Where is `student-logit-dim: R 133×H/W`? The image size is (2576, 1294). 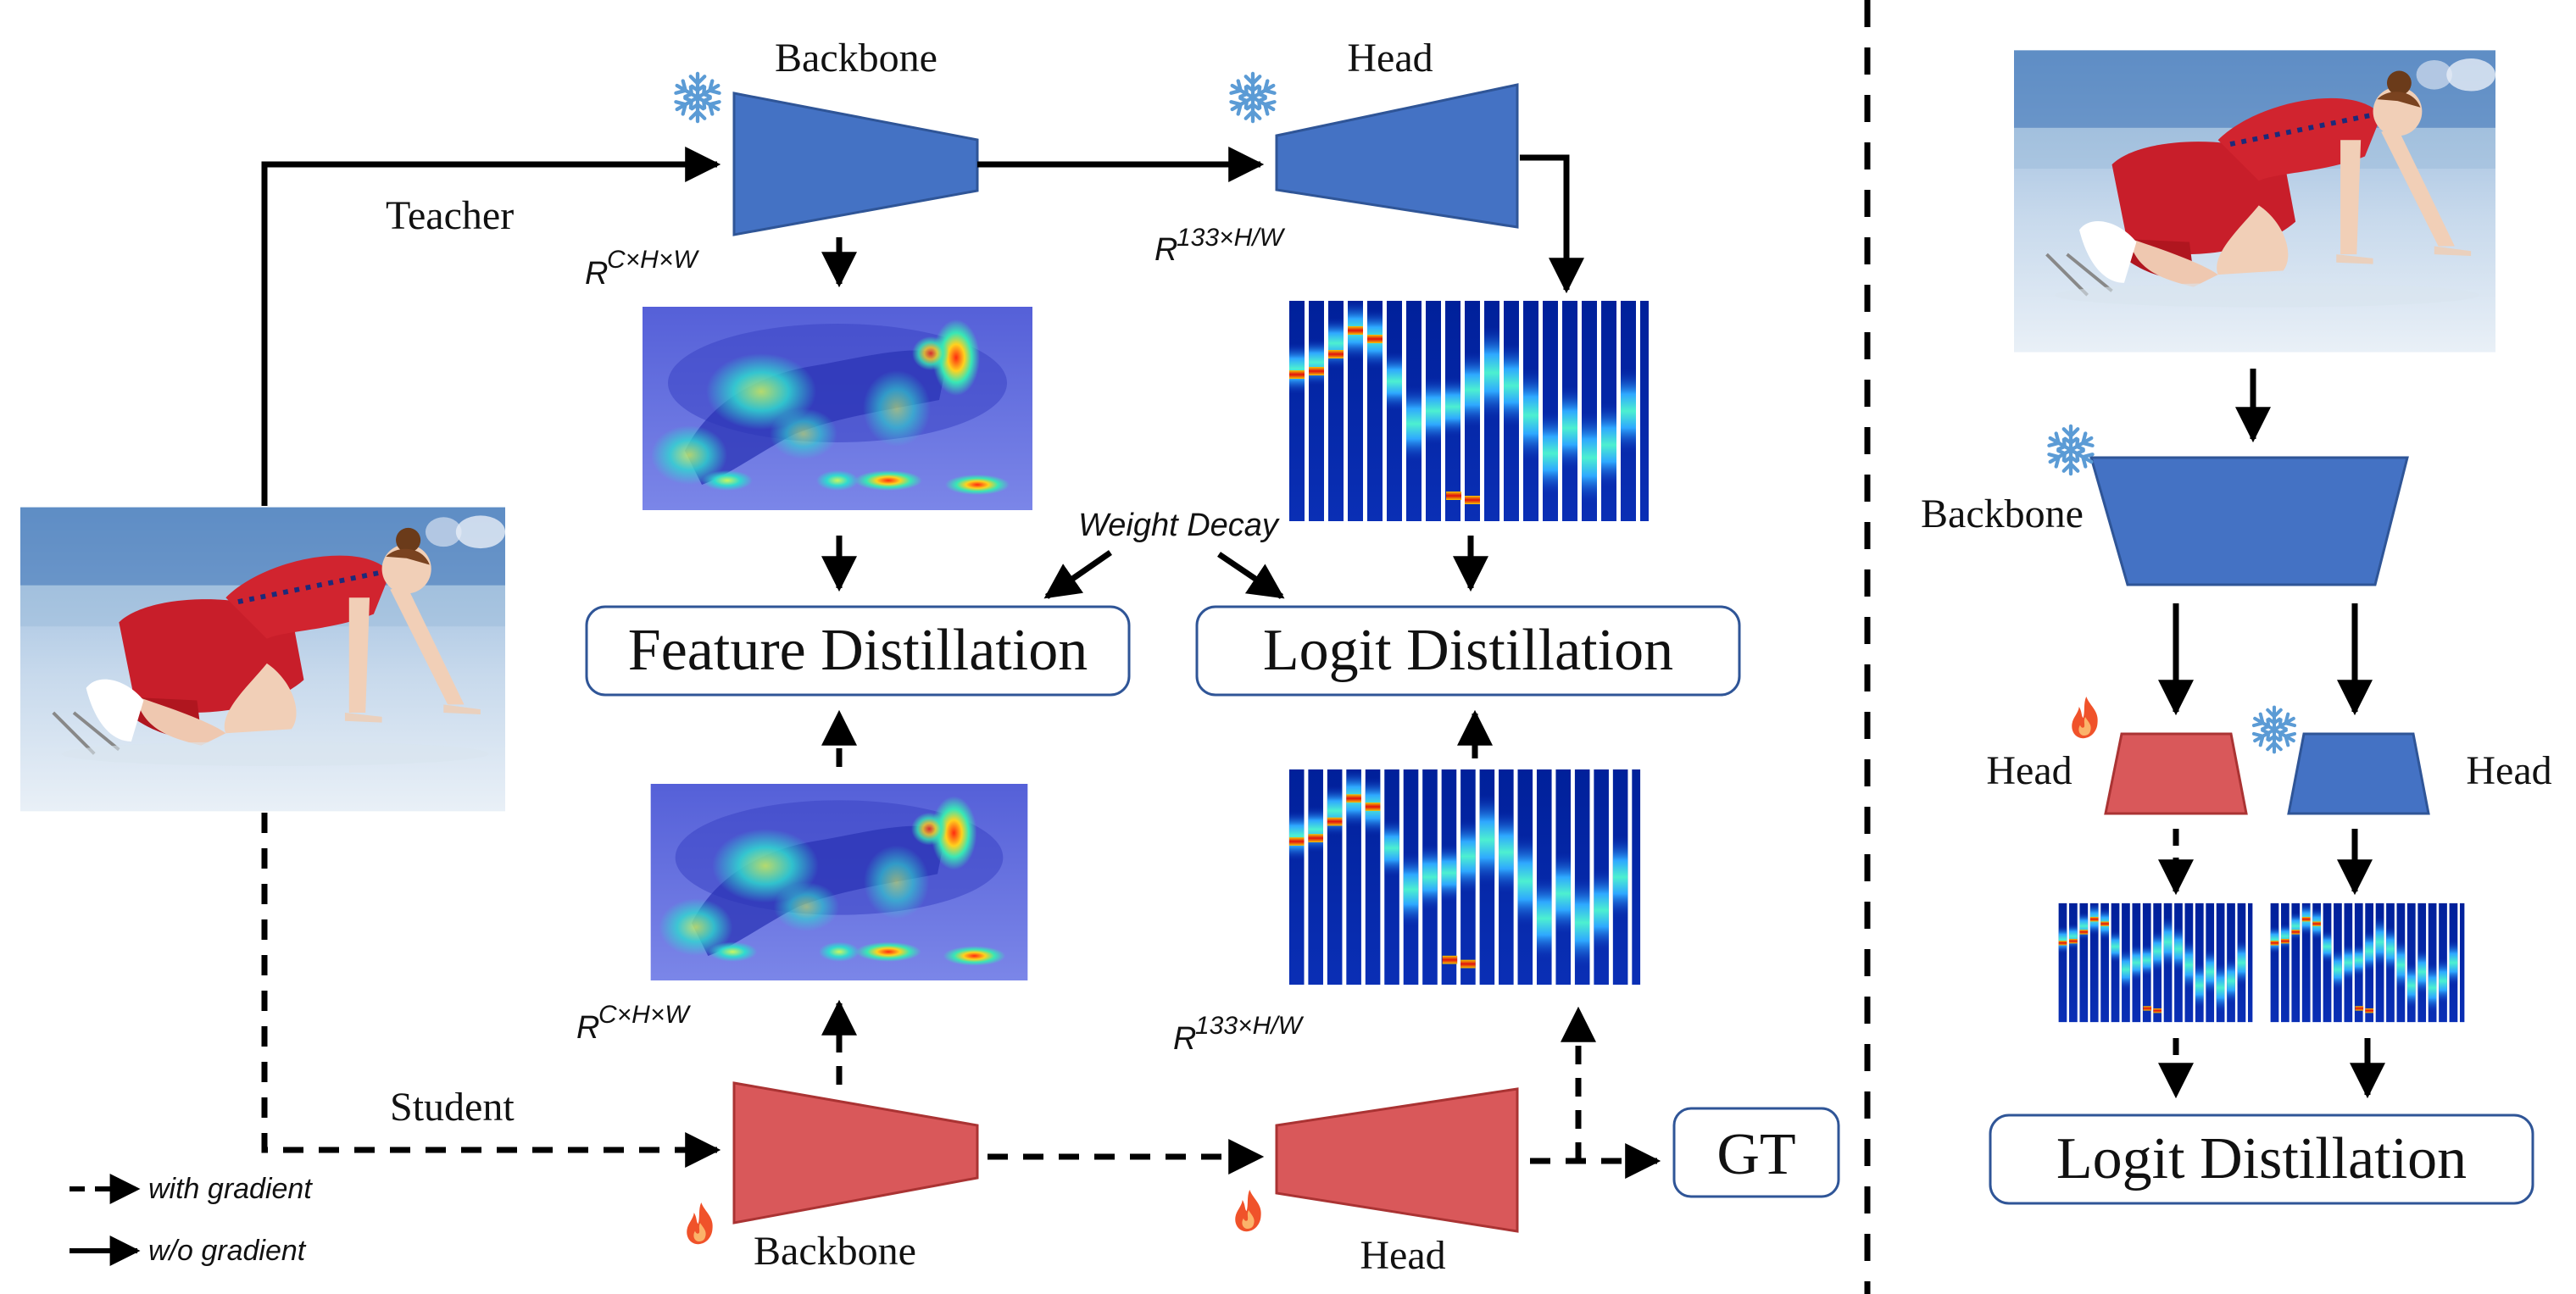
student-logit-dim: R 133×H/W is located at coordinates (1239, 1034).